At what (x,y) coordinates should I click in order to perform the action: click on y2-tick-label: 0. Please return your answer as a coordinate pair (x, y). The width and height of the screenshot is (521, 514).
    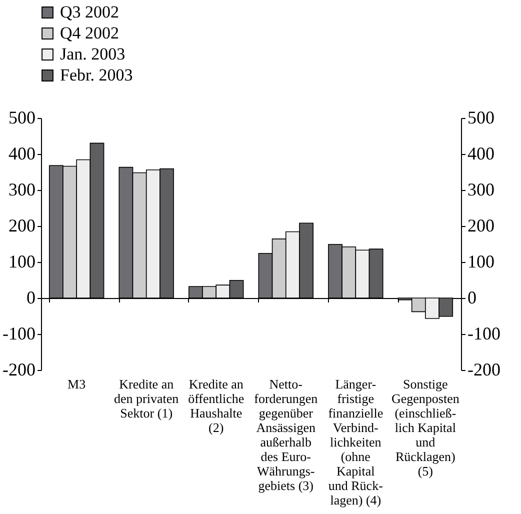
    Looking at the image, I should click on (472, 298).